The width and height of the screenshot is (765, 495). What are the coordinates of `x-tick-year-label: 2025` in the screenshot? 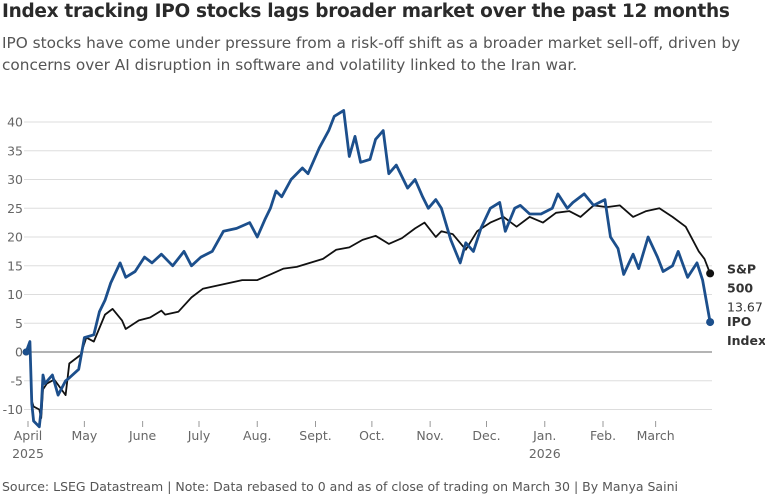 It's located at (28, 453).